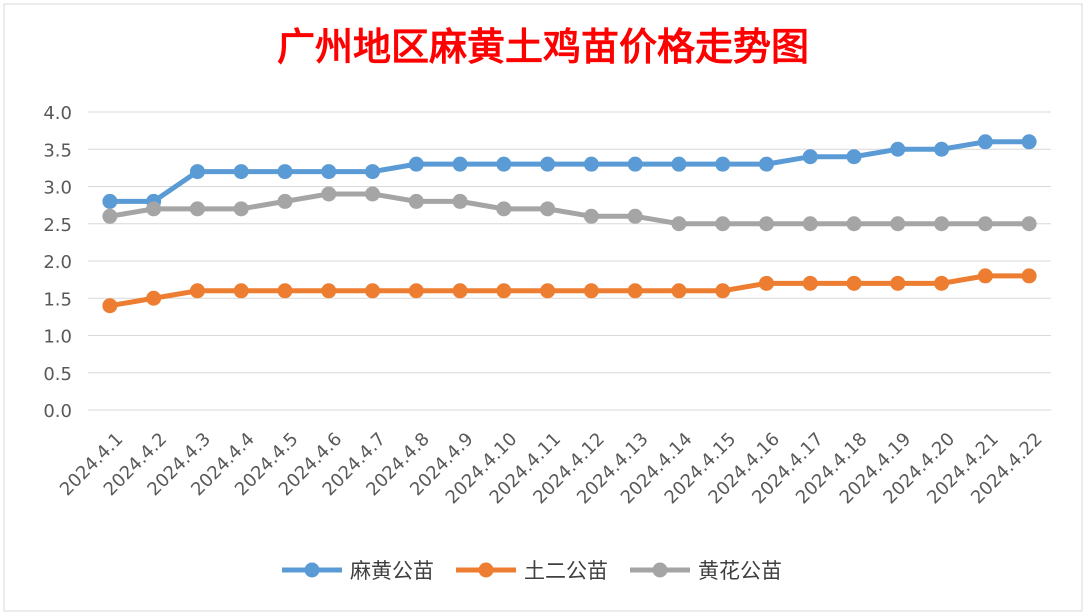 Image resolution: width=1086 pixels, height=615 pixels. I want to click on y-tick-label: 3.0, so click(57, 188).